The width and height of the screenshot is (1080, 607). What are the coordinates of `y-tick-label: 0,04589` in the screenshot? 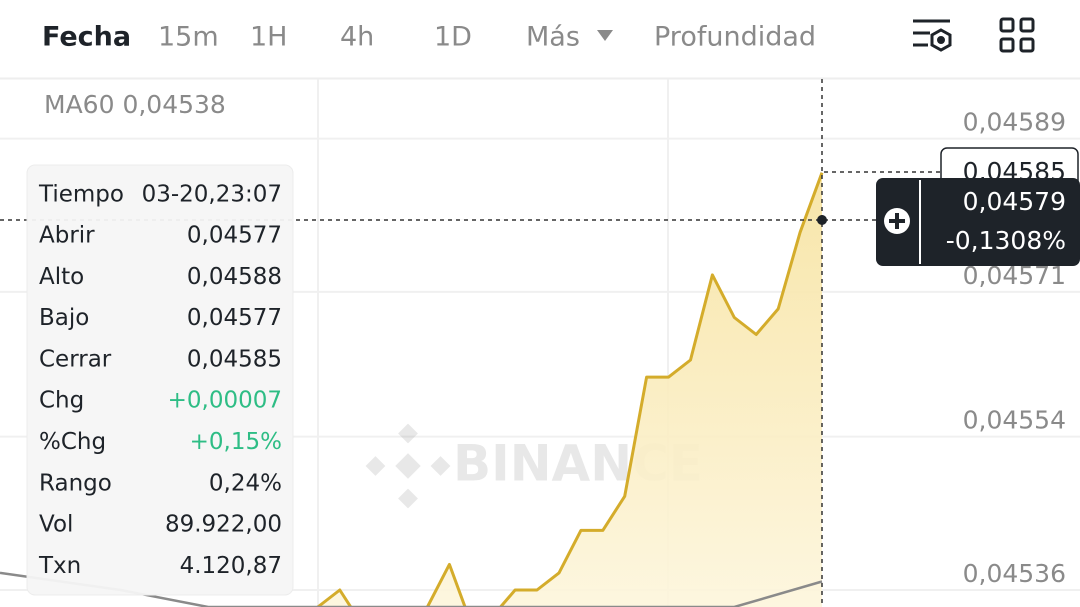 It's located at (1014, 122).